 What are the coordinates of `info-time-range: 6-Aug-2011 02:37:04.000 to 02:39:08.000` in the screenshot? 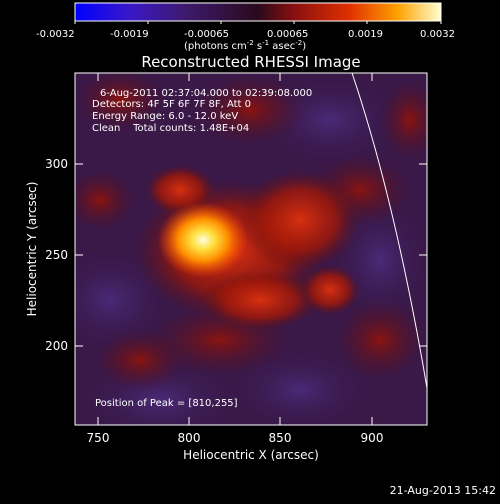 It's located at (206, 93).